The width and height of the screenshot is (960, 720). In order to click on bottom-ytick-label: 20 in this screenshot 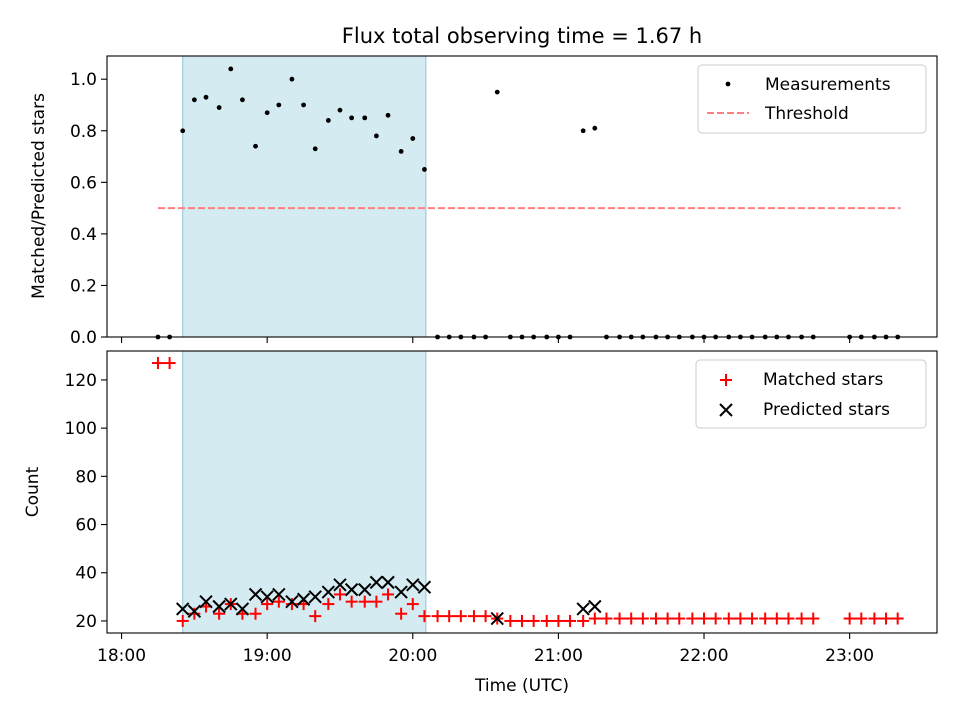, I will do `click(86, 622)`.